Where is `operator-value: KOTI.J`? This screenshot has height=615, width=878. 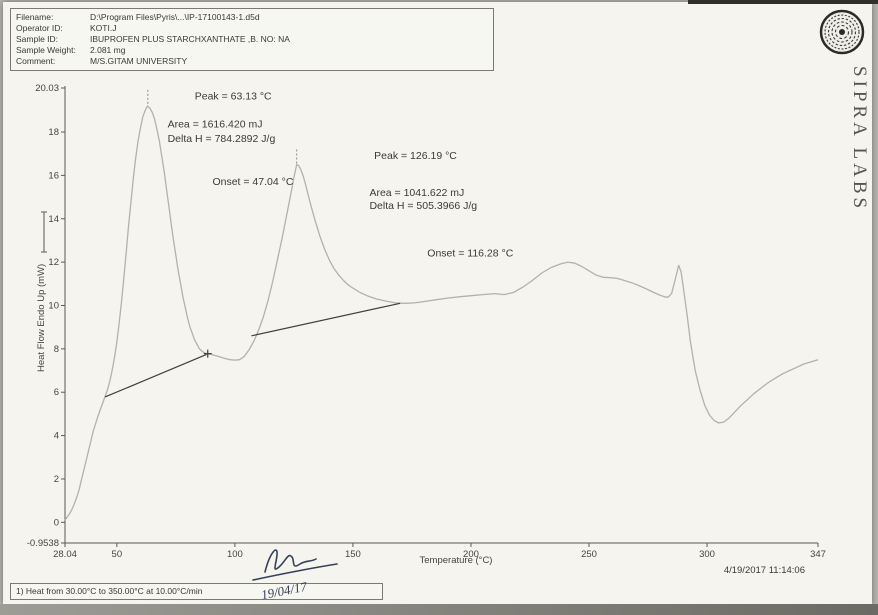
operator-value: KOTI.J is located at coordinates (103, 28).